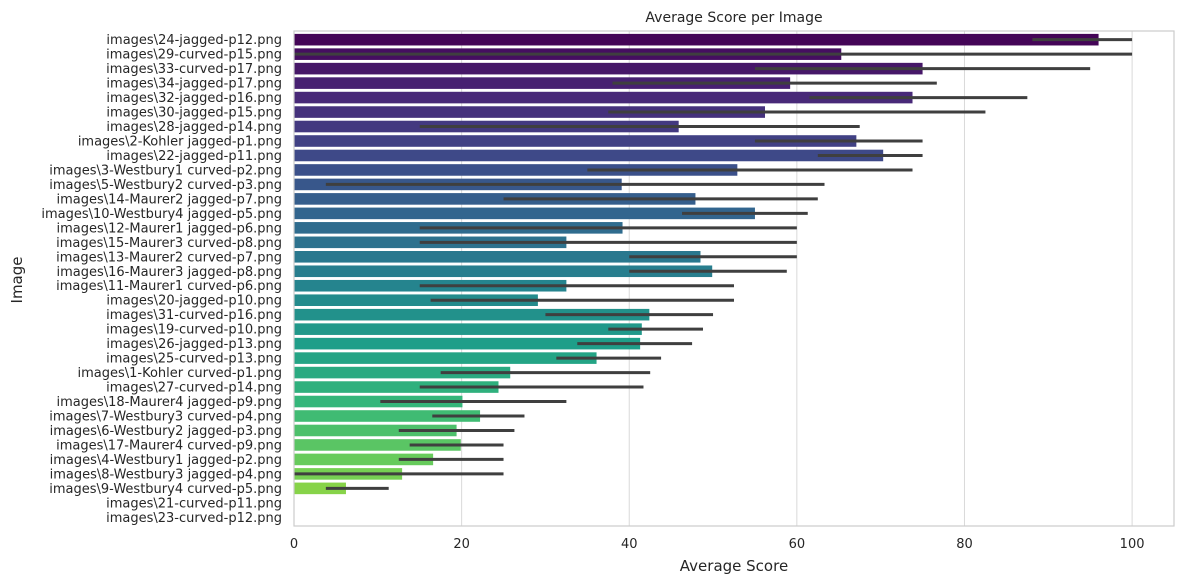  What do you see at coordinates (169, 243) in the screenshot?
I see `y-tick-label: images\15-Maurer3 curved-p8.png` at bounding box center [169, 243].